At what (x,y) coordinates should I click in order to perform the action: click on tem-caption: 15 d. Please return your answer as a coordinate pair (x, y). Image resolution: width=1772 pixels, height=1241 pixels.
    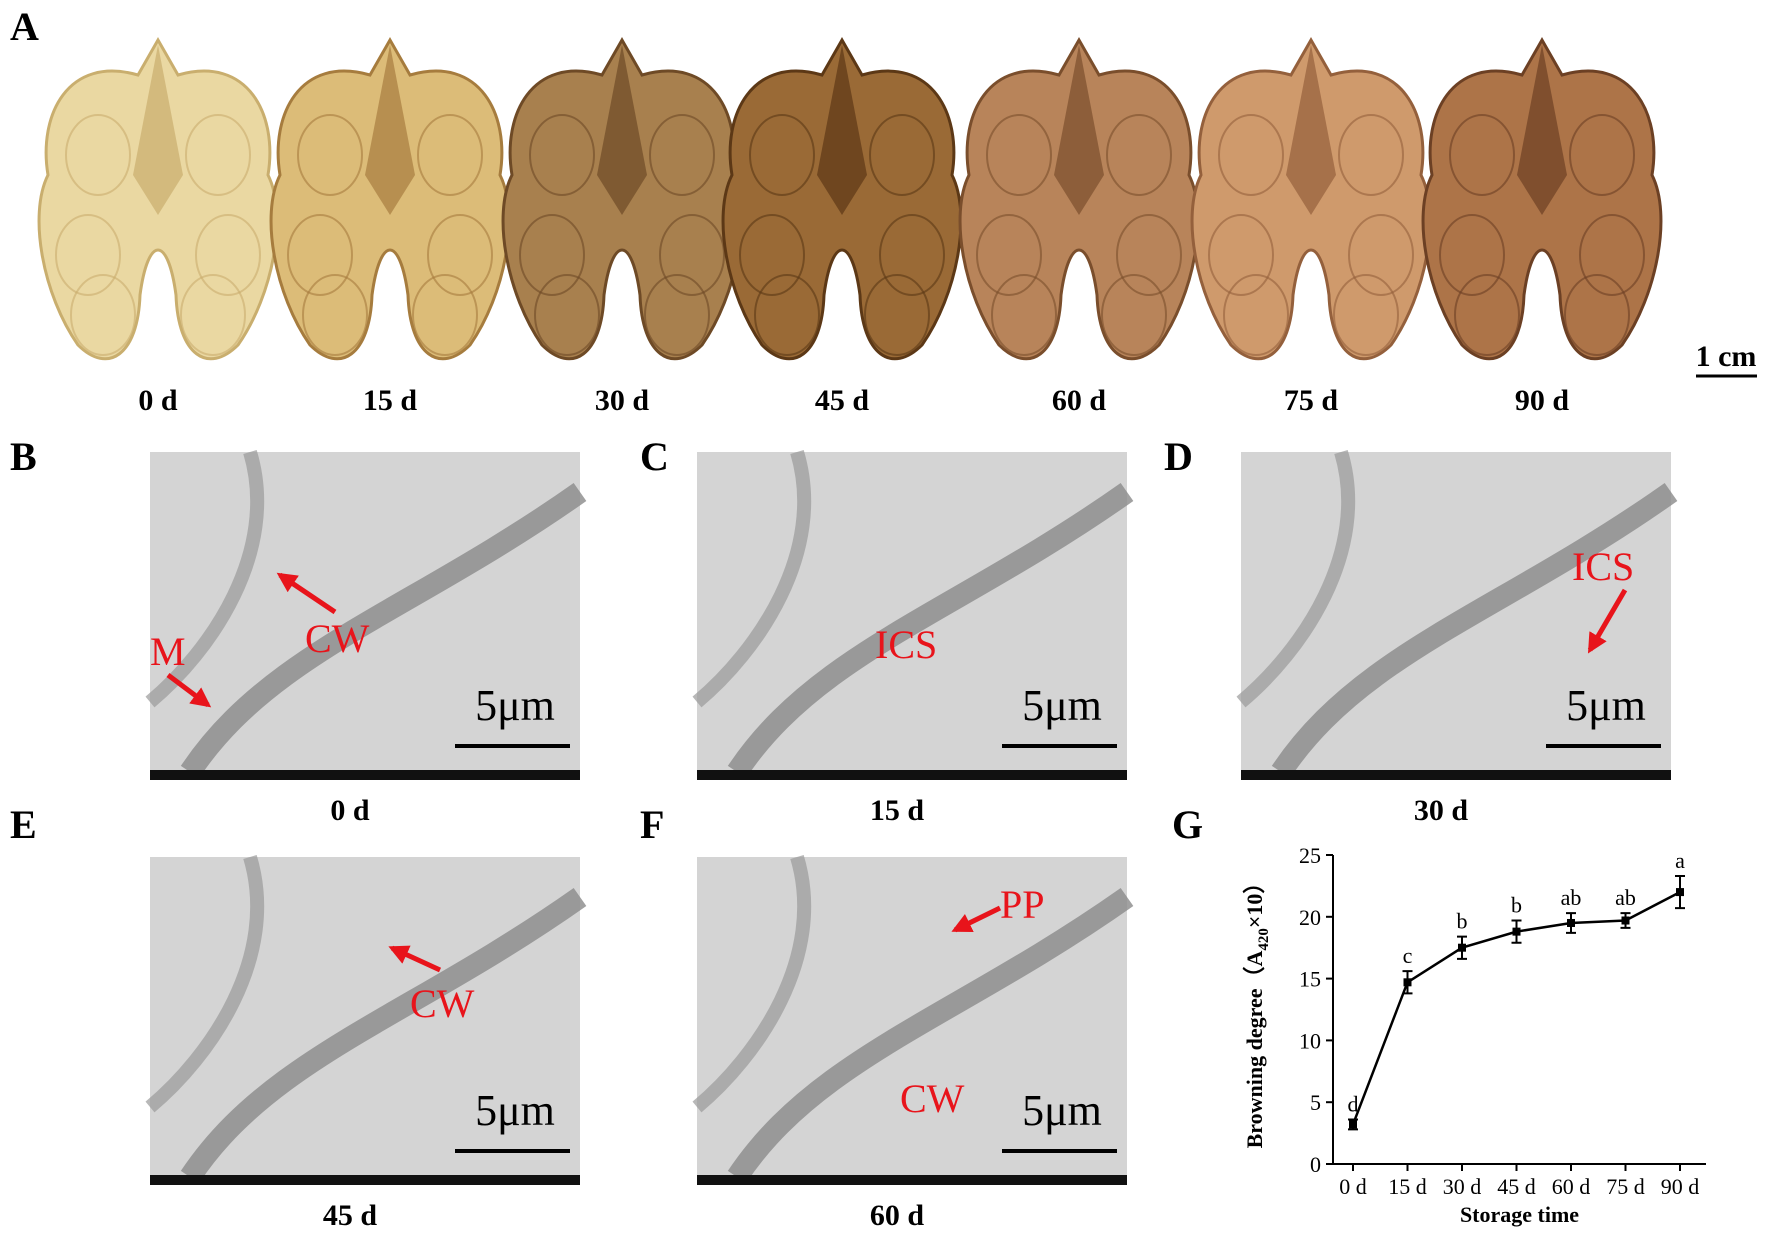
    Looking at the image, I should click on (897, 810).